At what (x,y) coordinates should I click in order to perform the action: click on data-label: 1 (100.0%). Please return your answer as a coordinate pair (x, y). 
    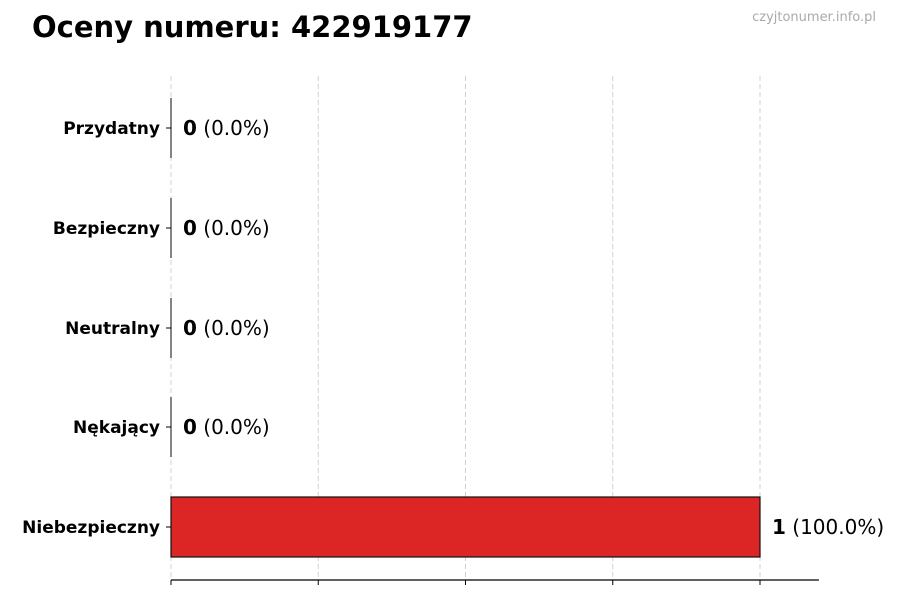
    Looking at the image, I should click on (828, 527).